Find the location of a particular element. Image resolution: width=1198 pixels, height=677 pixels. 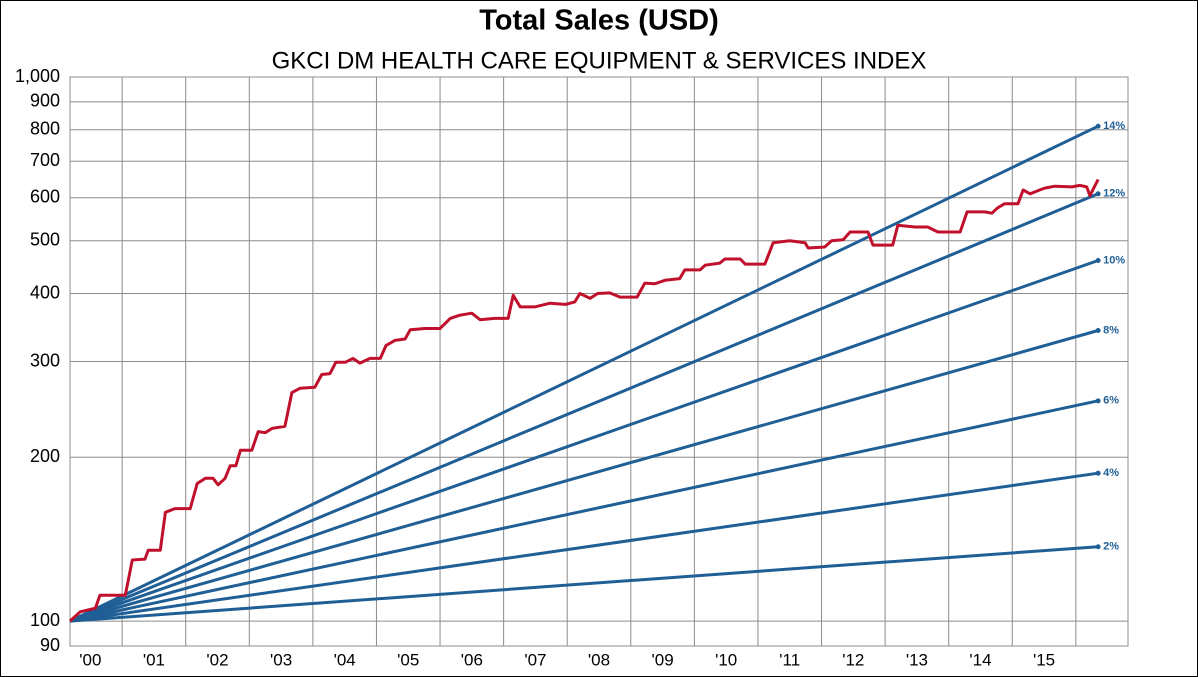

x-tick-label: '14 is located at coordinates (980, 659).